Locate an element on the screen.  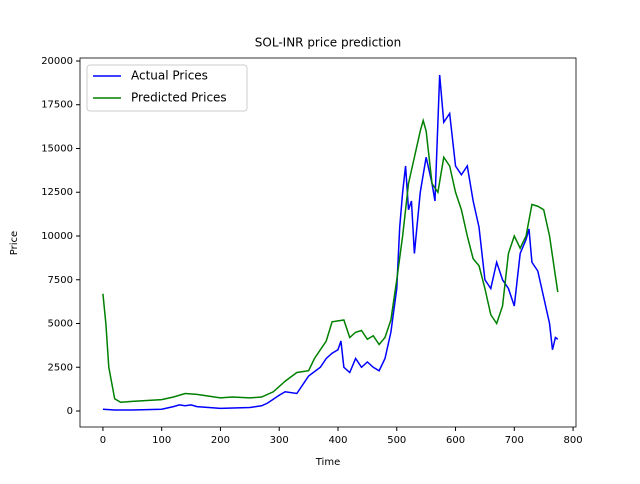
y-tick-label: 17500 is located at coordinates (57, 105).